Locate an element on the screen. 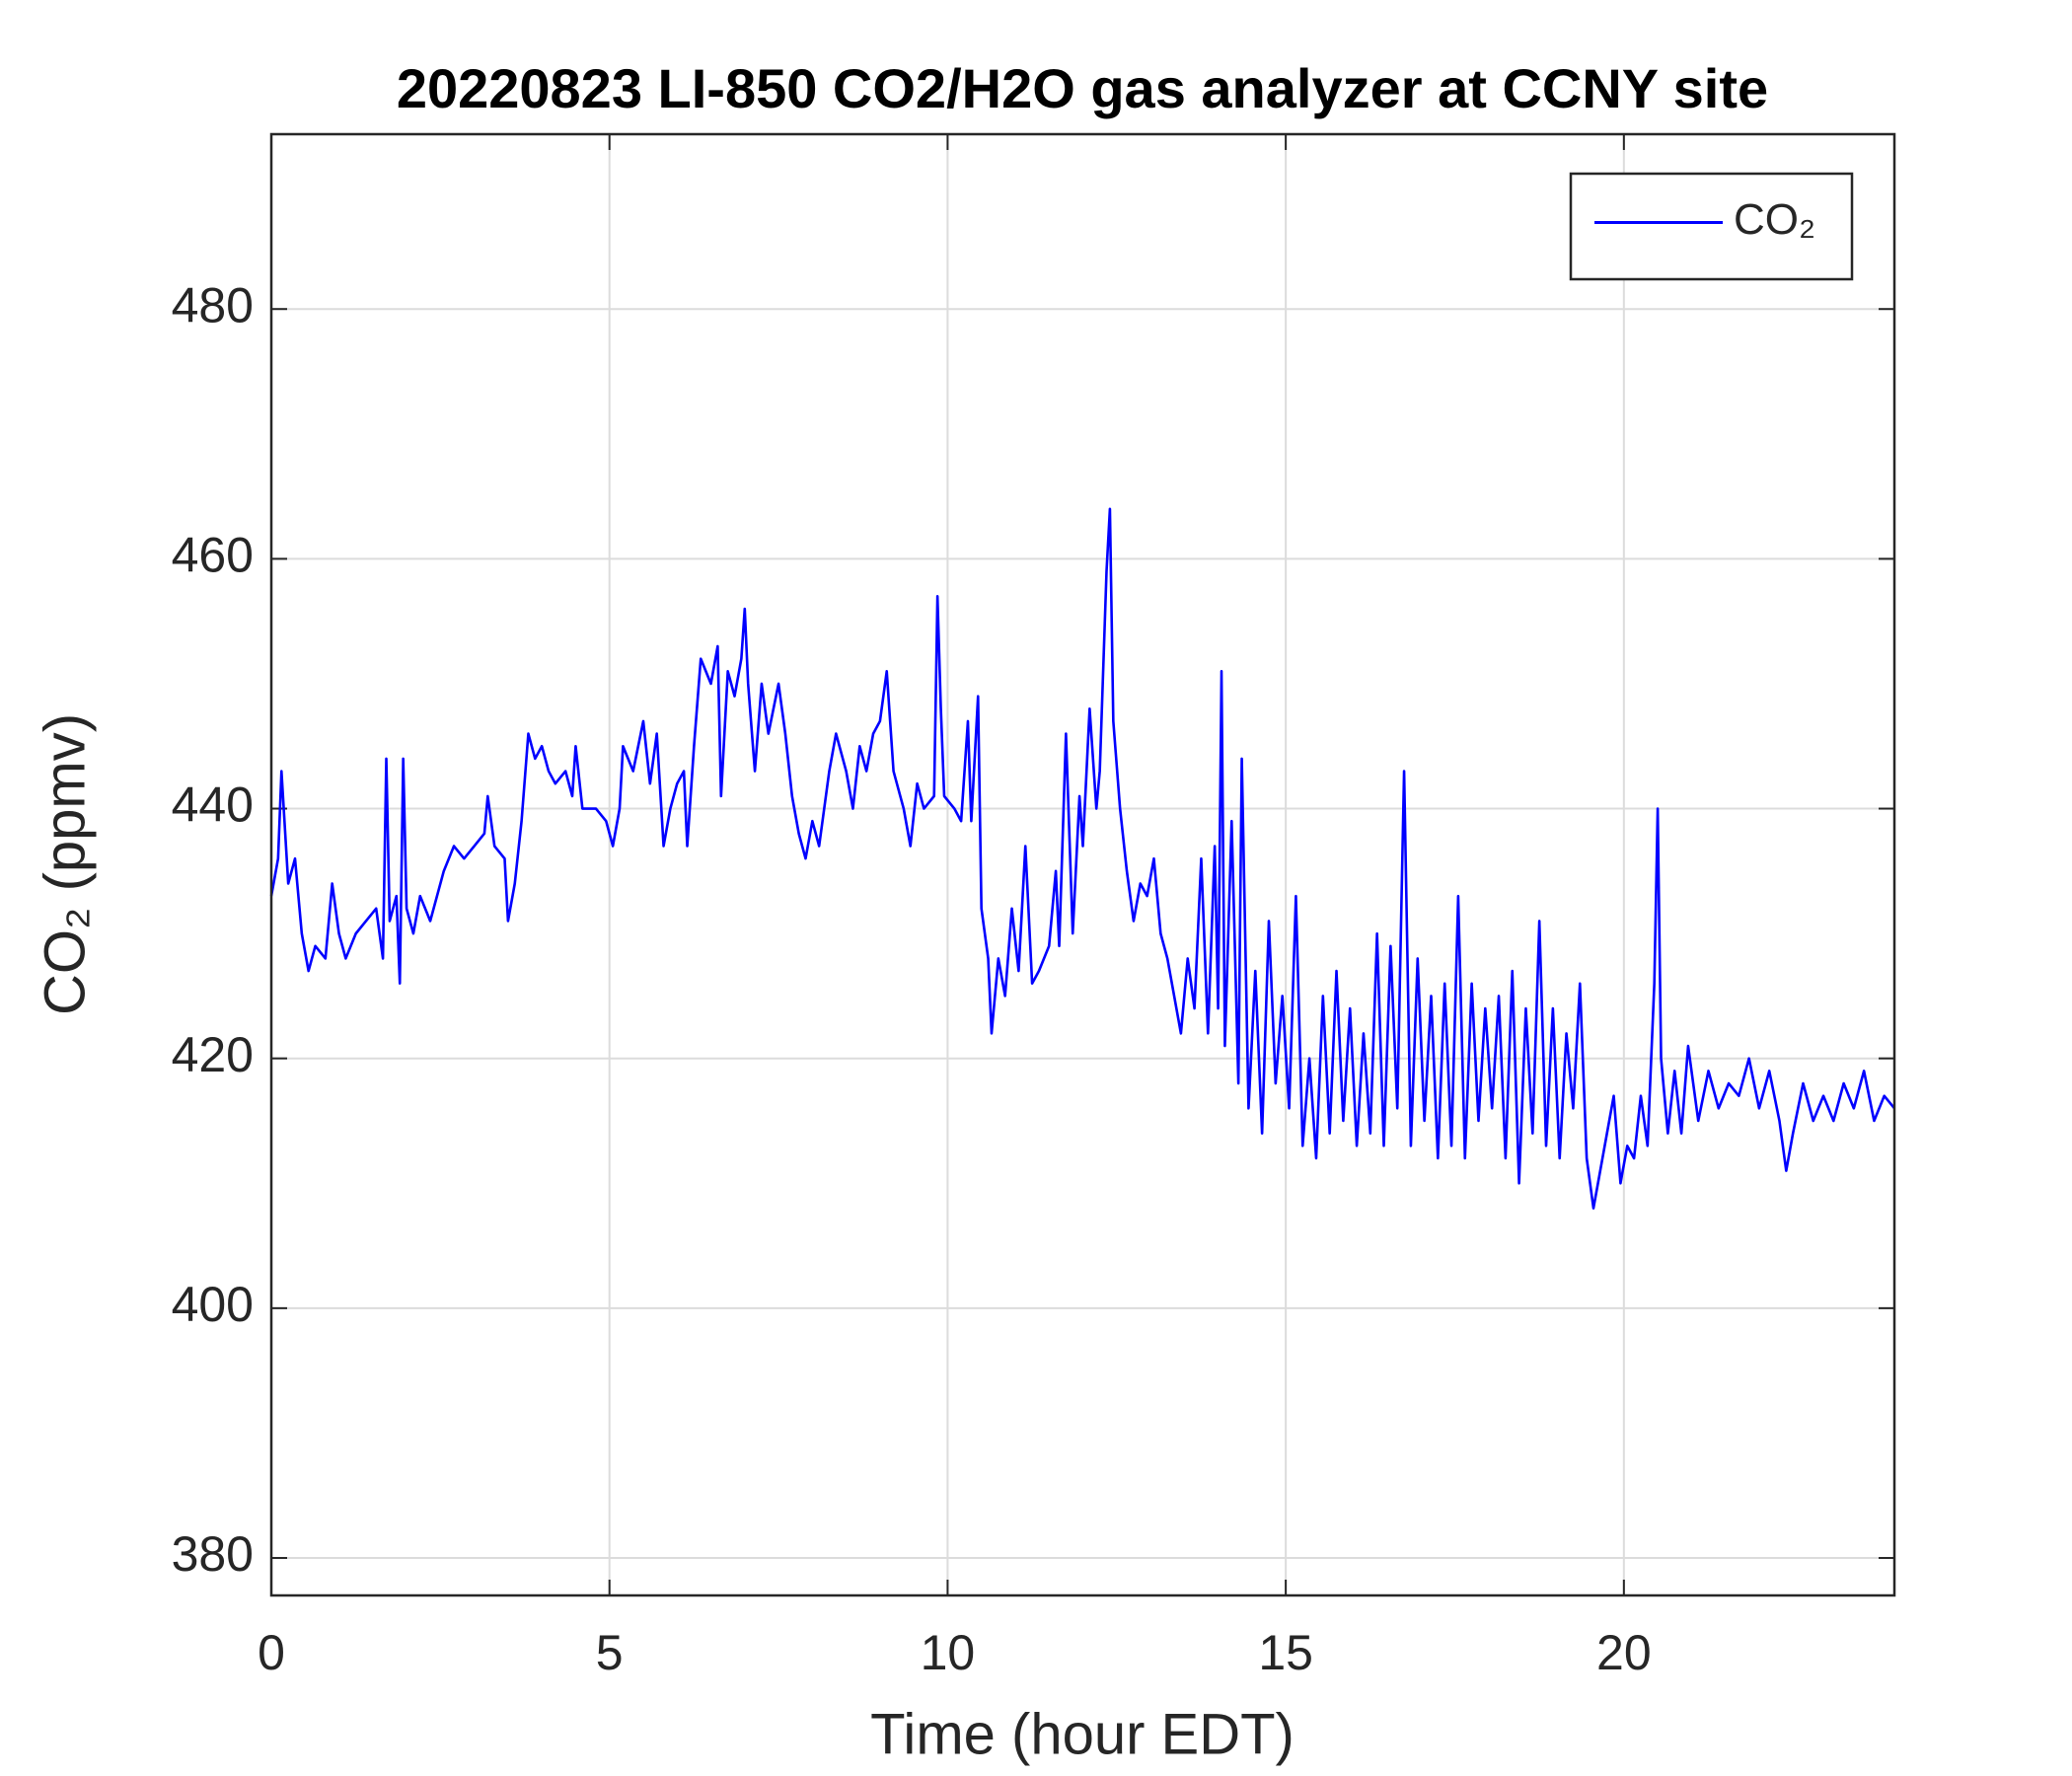 Image resolution: width=2072 pixels, height=1776 pixels. y-axis-label: CO₂ (ppmv) is located at coordinates (65, 864).